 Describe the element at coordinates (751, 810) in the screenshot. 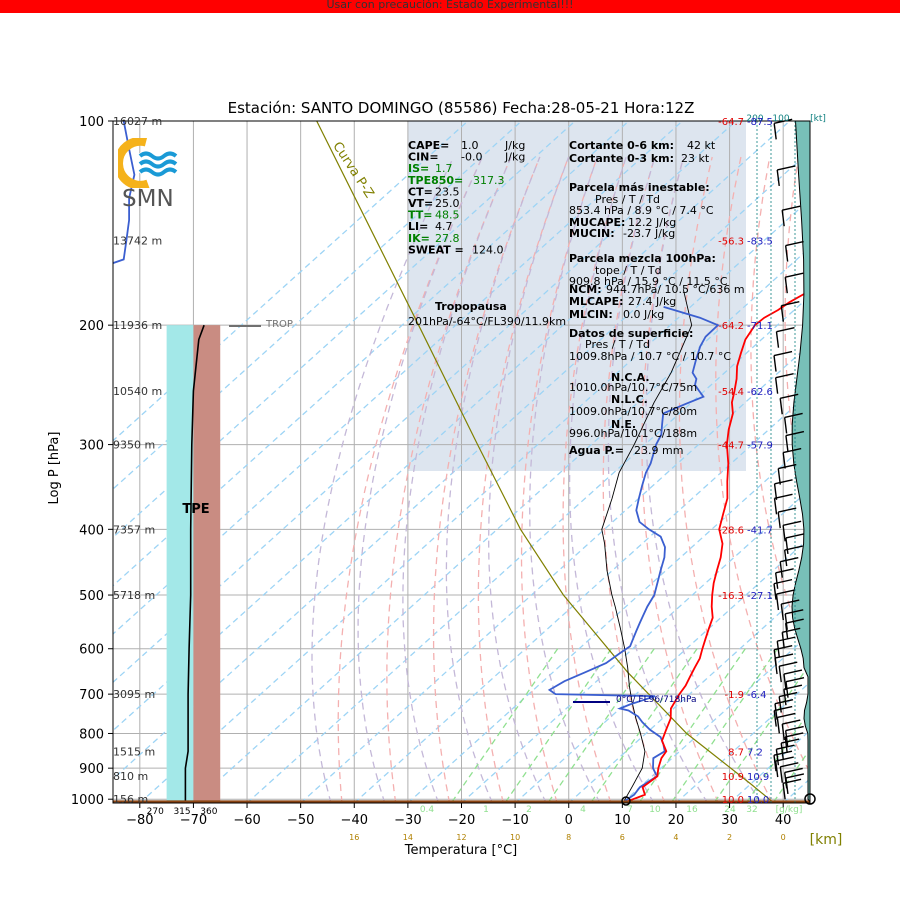

I see `mixing-ratio-label: 32` at that location.